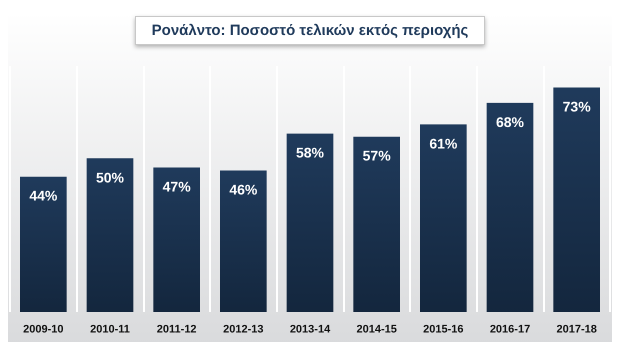 Image resolution: width=620 pixels, height=350 pixels. Describe the element at coordinates (376, 330) in the screenshot. I see `x-tick-label: 2014-15` at that location.